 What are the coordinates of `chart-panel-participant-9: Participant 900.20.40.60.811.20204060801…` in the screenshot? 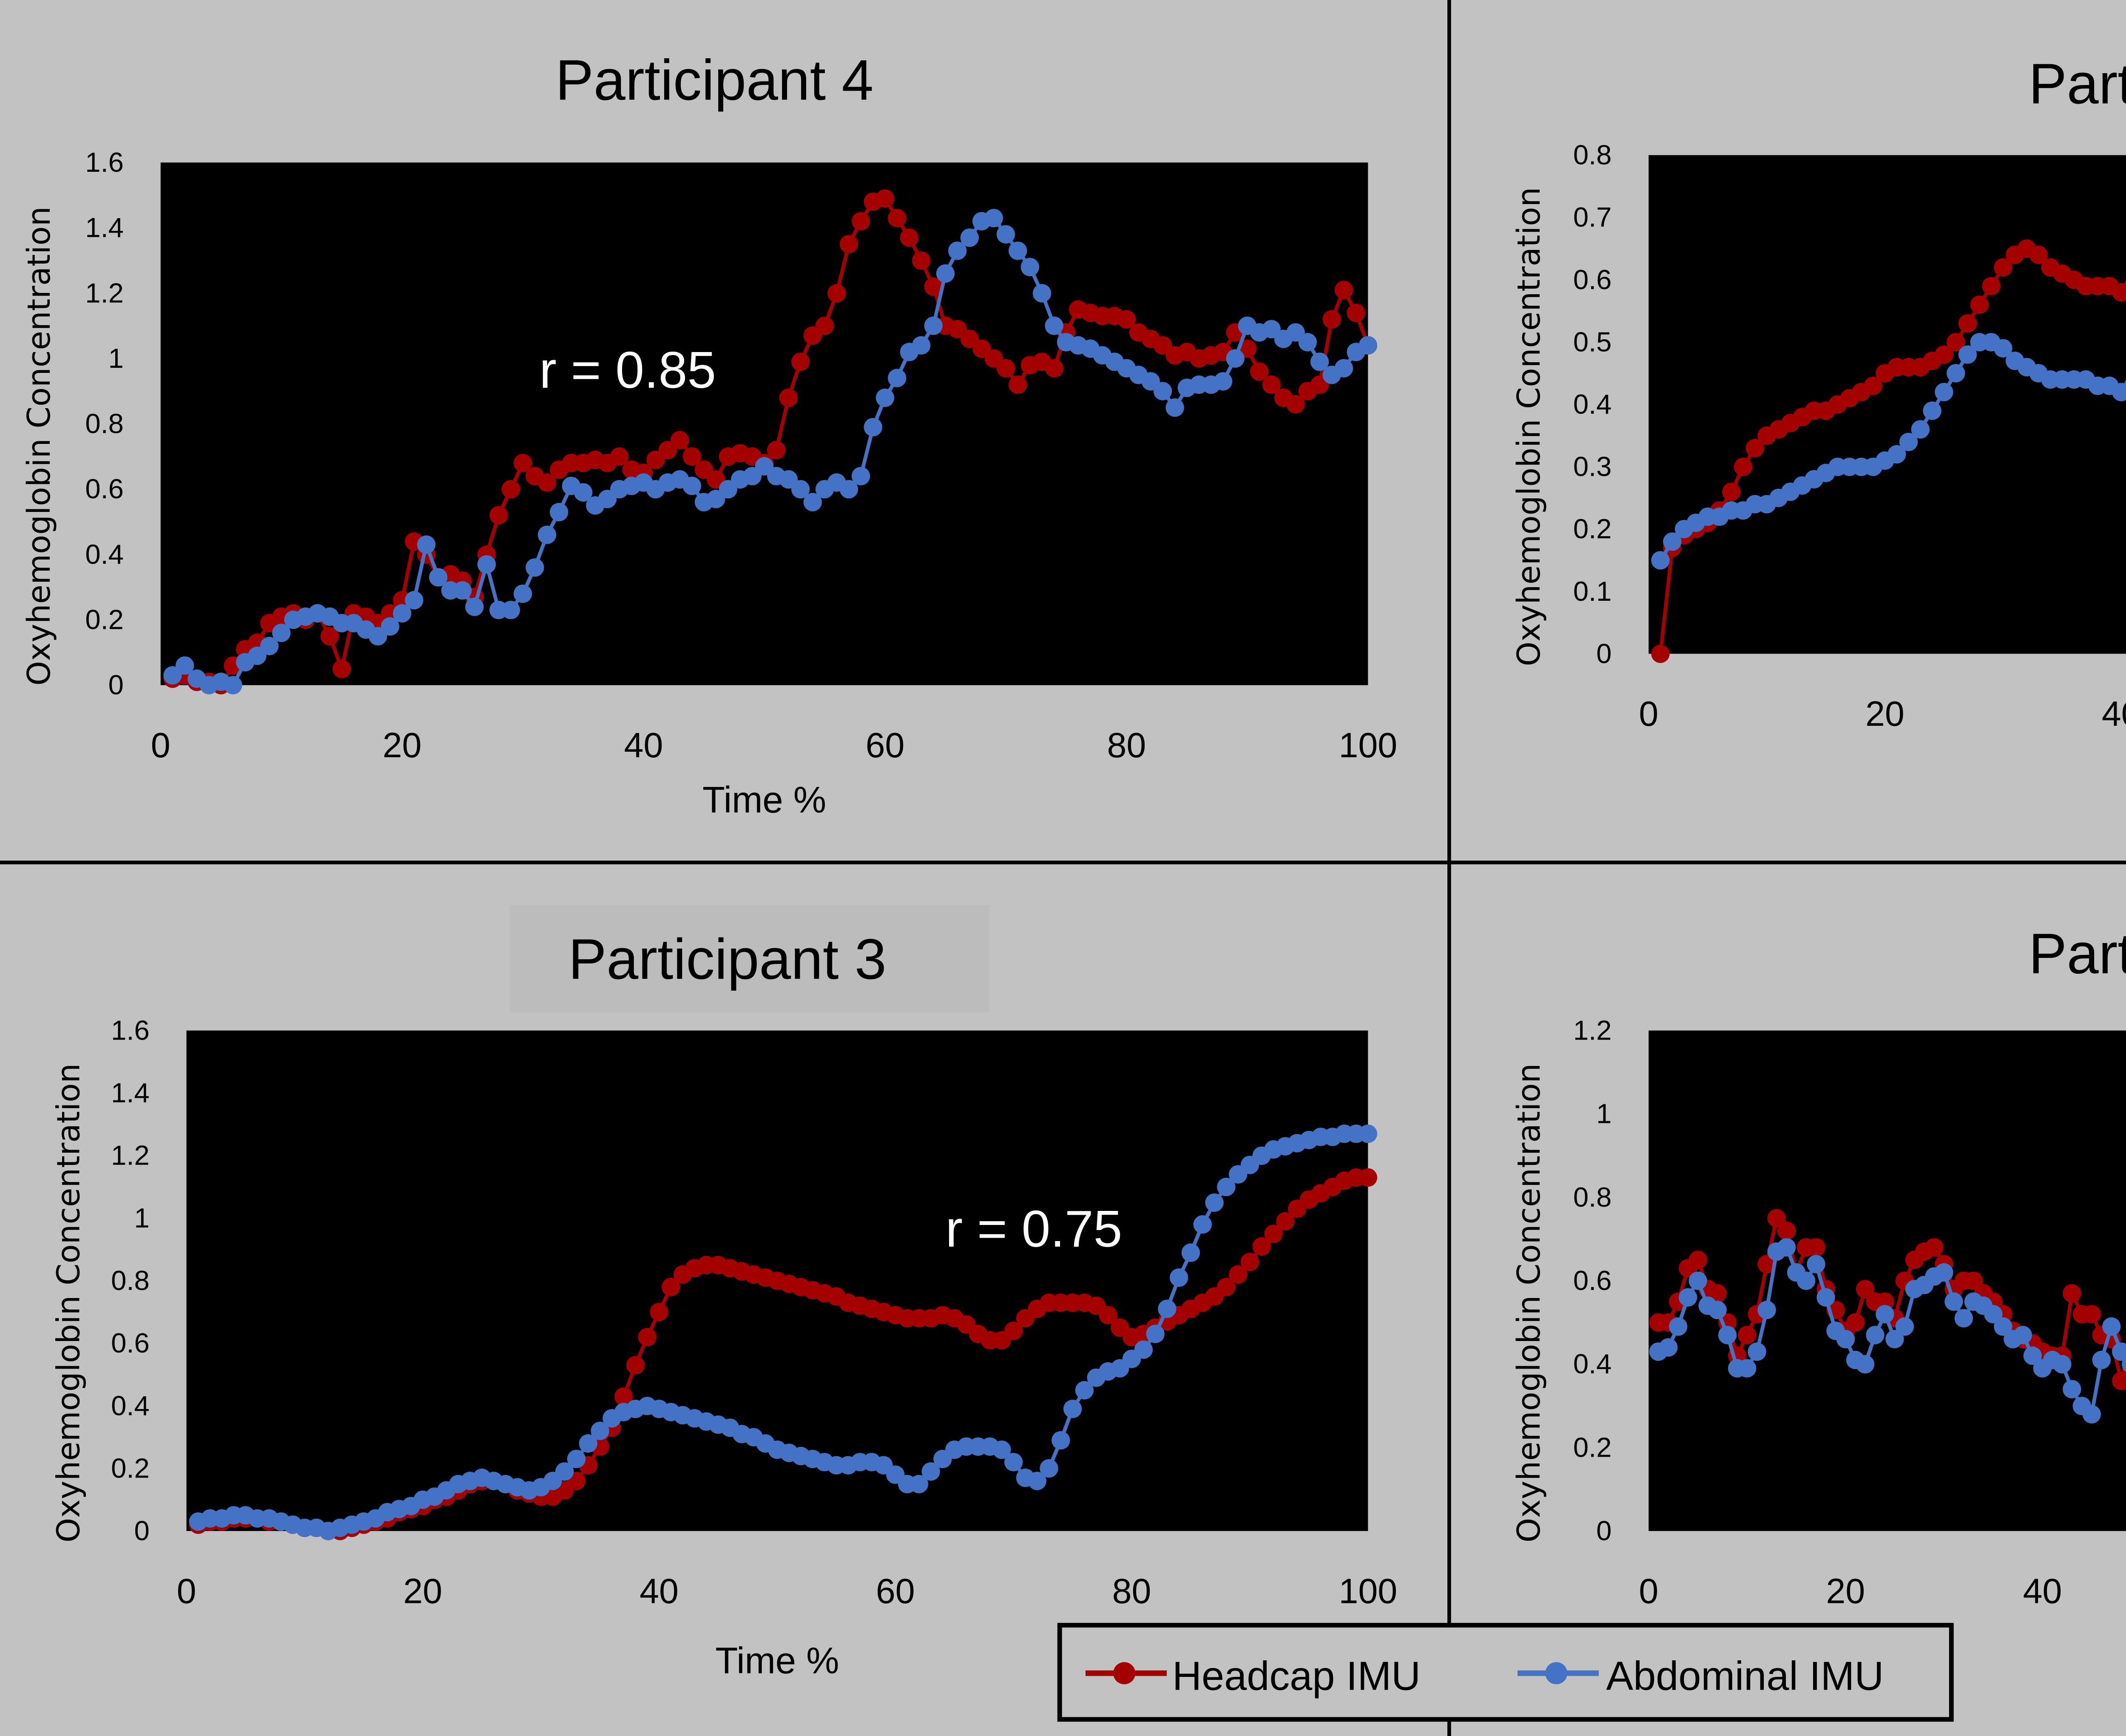 It's located at (1819, 1266).